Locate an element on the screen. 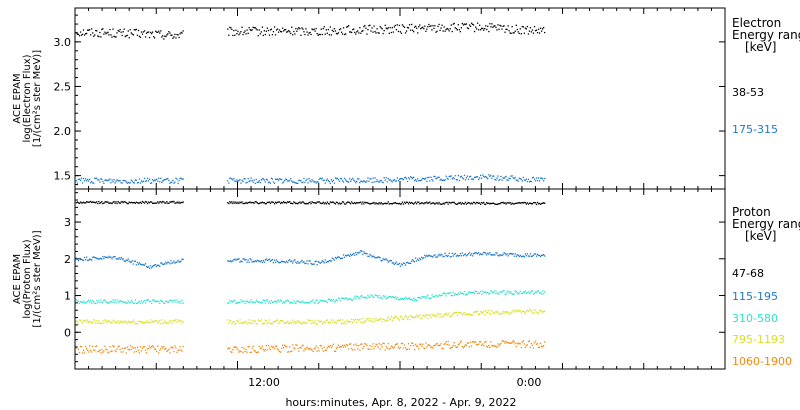 The height and width of the screenshot is (410, 800). proton-legend-title-line: Energy range is located at coordinates (766, 224).